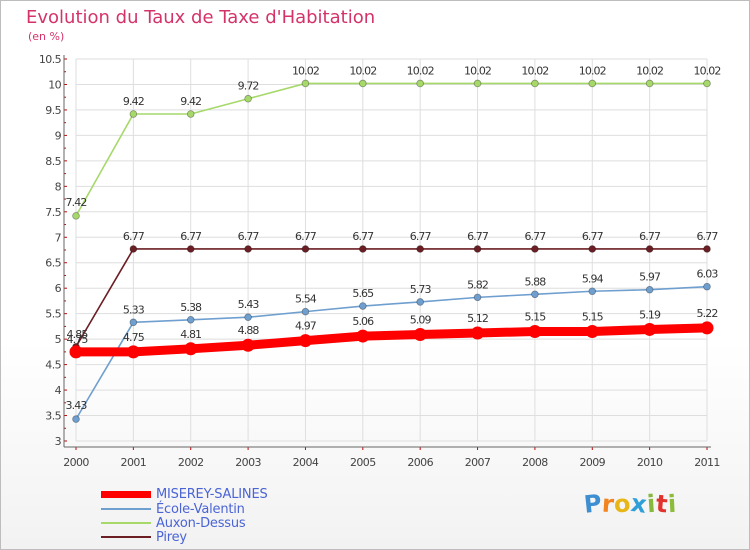 This screenshot has height=550, width=750. Describe the element at coordinates (50, 59) in the screenshot. I see `y-tick-label: 10.5` at that location.